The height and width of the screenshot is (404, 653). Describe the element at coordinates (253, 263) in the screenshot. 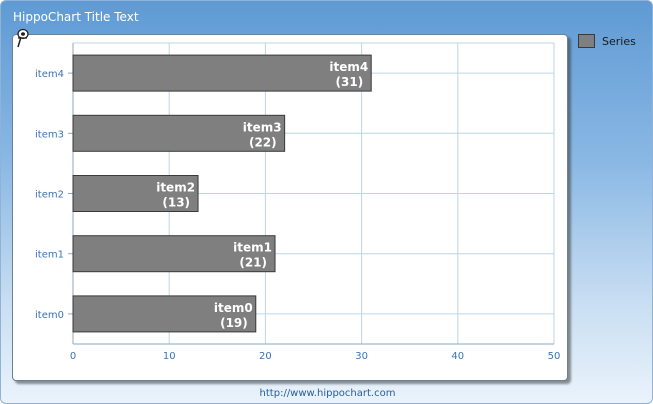

I see `data-label-value: (21)` at that location.